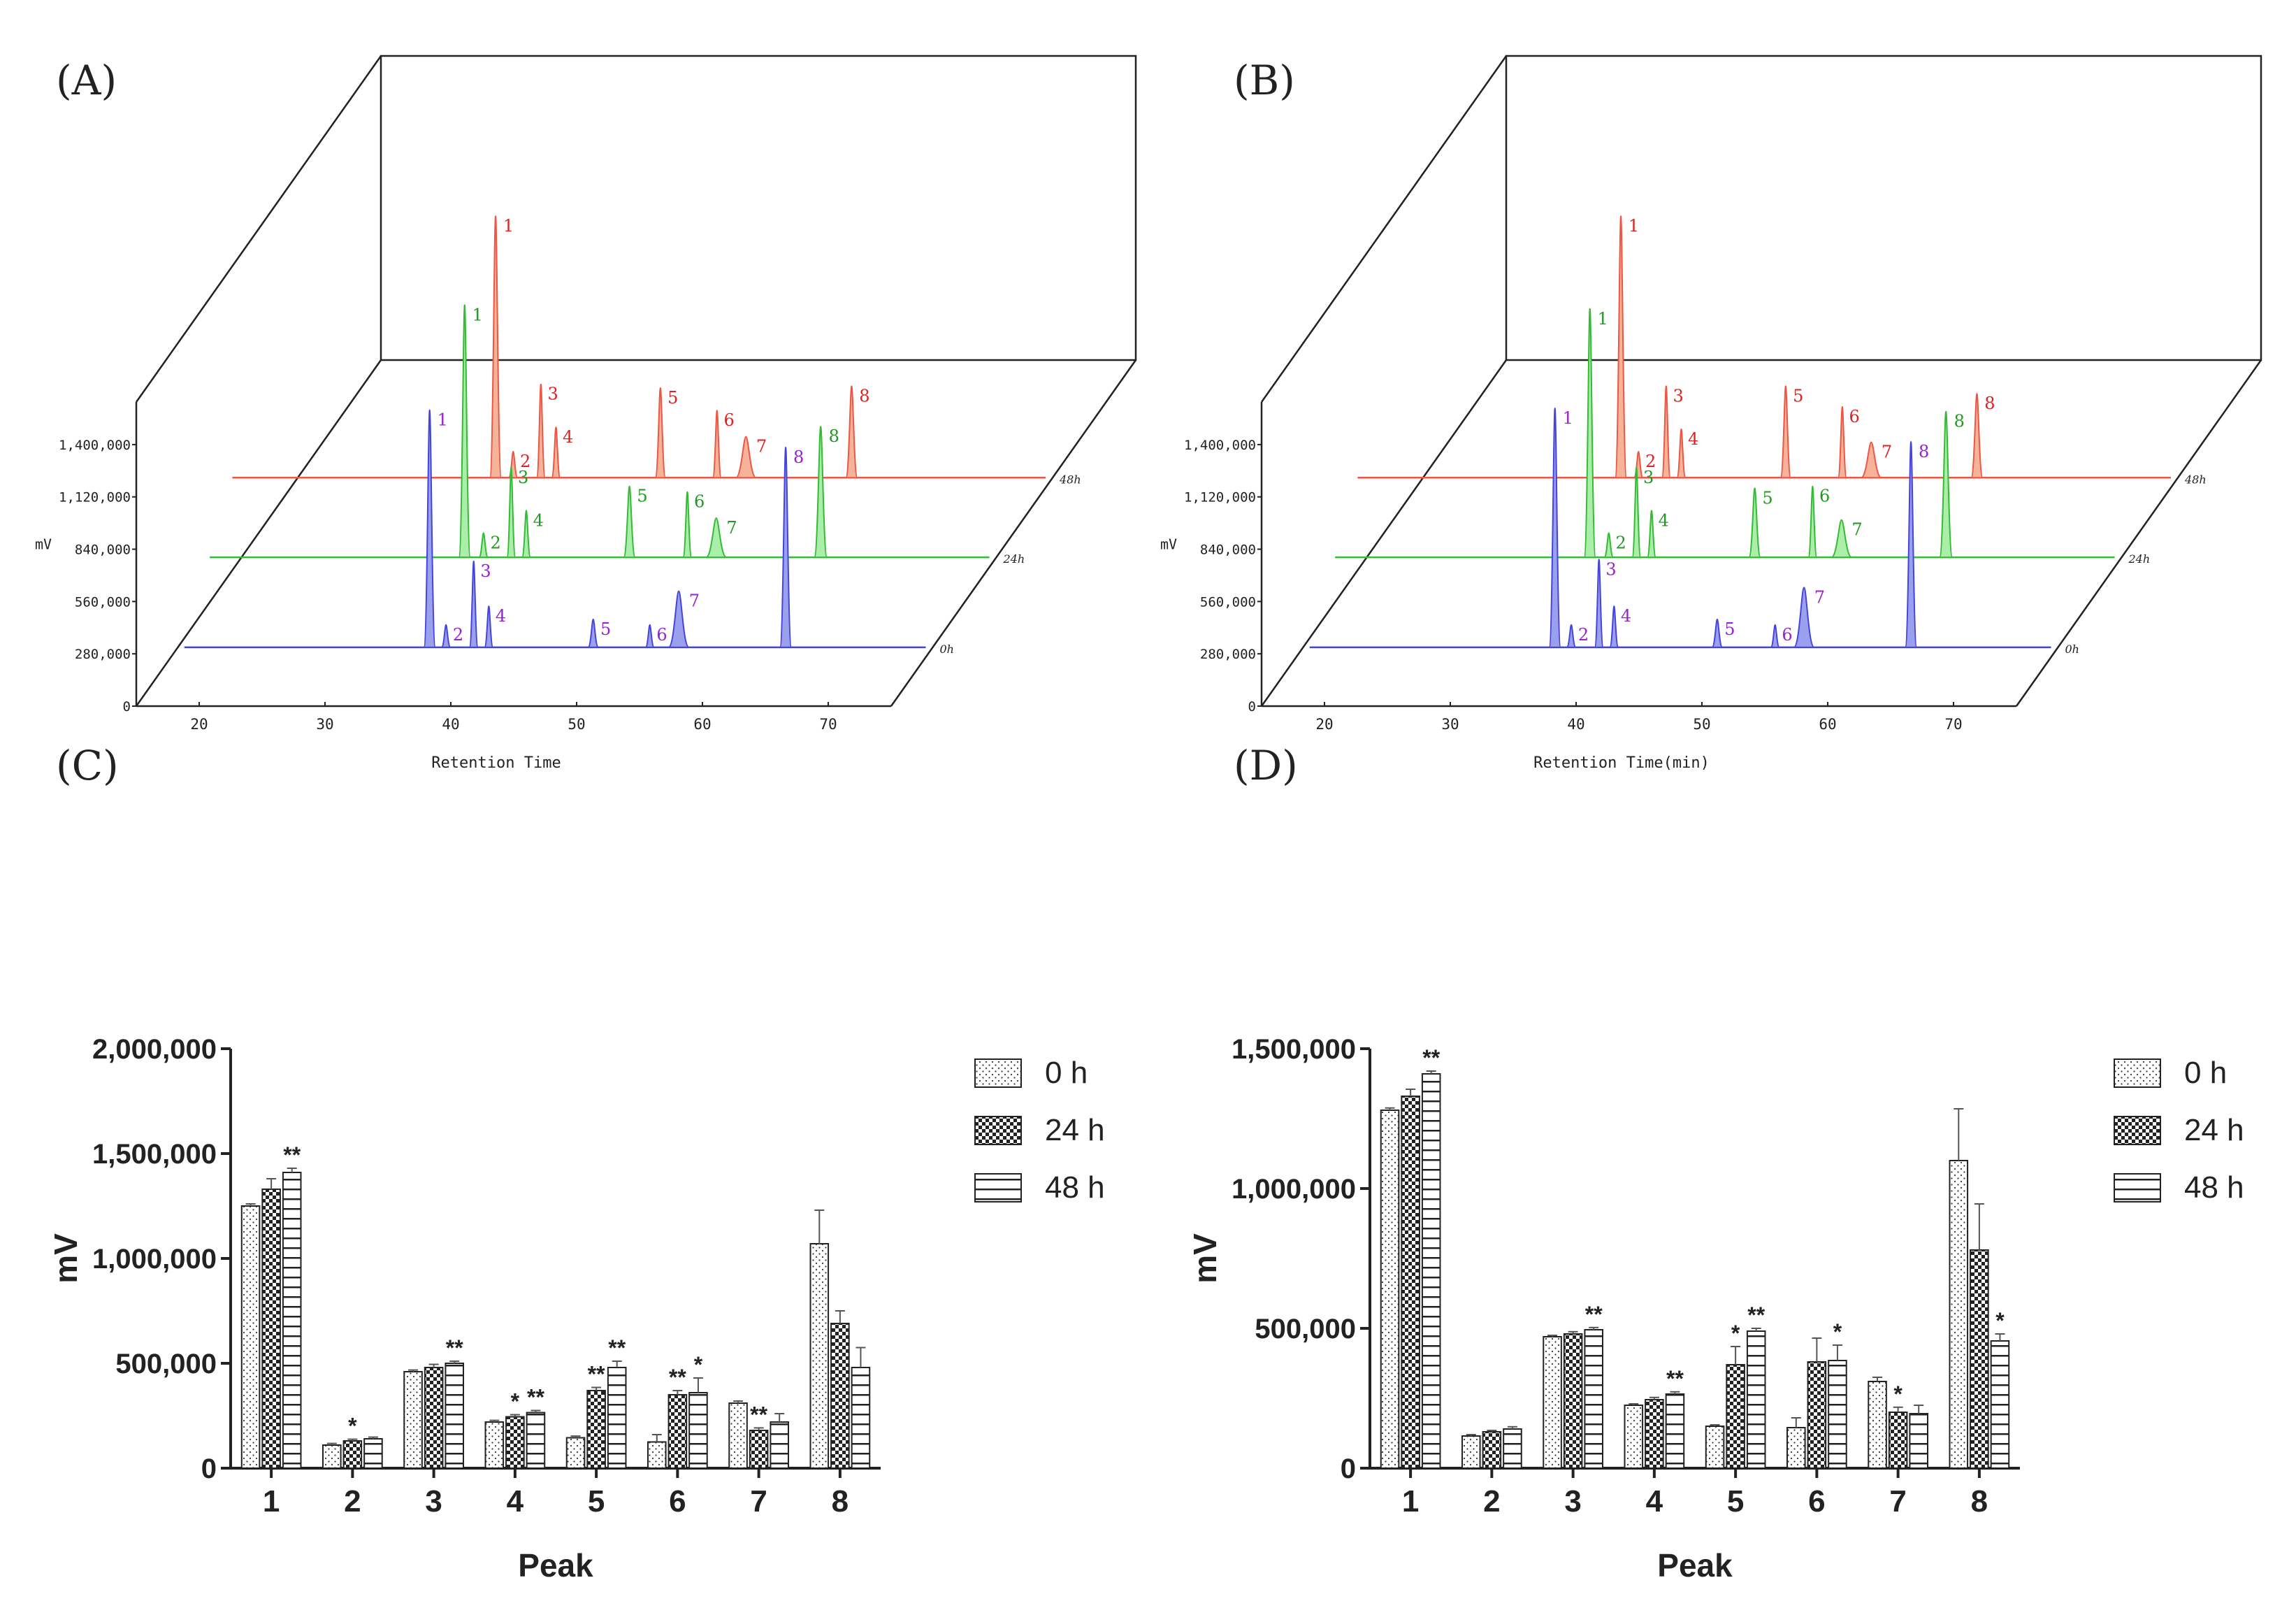 The image size is (2296, 1608). What do you see at coordinates (103, 655) in the screenshot?
I see `y-tick-label: 280,000` at bounding box center [103, 655].